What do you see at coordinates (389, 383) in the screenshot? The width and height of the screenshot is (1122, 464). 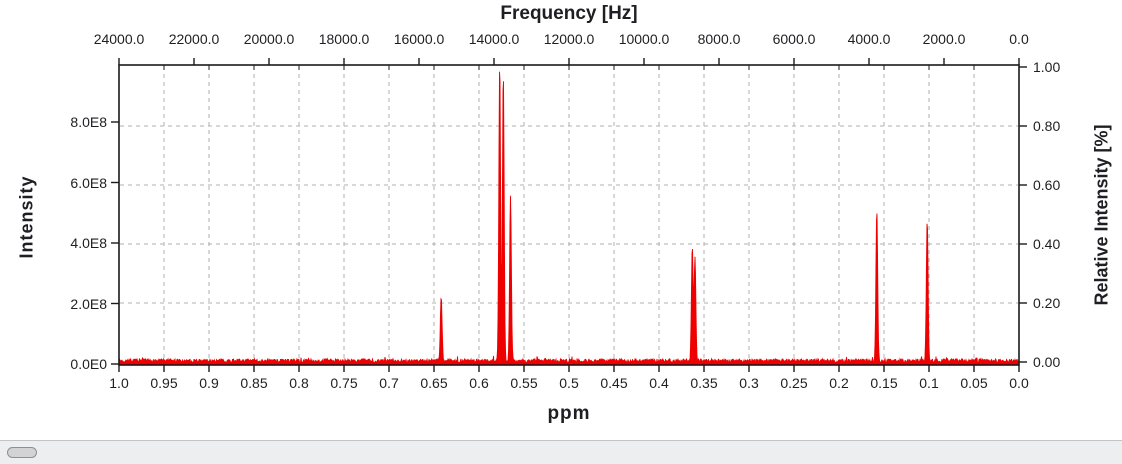 I see `ppm-tick-label: 0.7` at bounding box center [389, 383].